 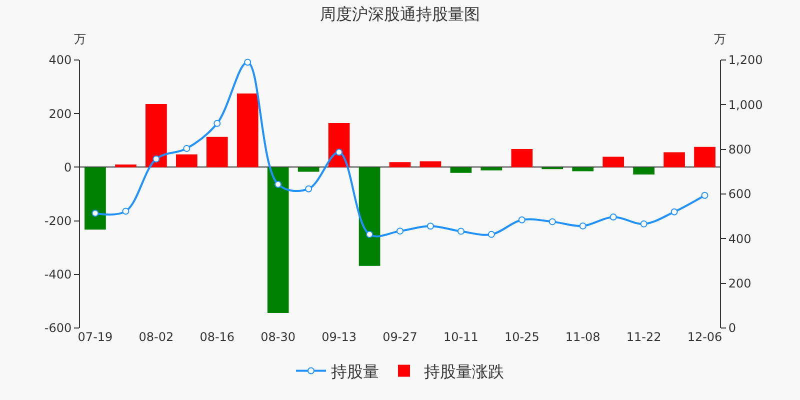 I want to click on x-tick-label: 08-30, so click(x=278, y=337).